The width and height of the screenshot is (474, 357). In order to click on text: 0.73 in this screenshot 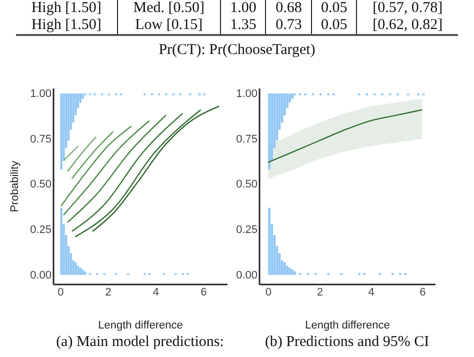, I will do `click(289, 26)`.